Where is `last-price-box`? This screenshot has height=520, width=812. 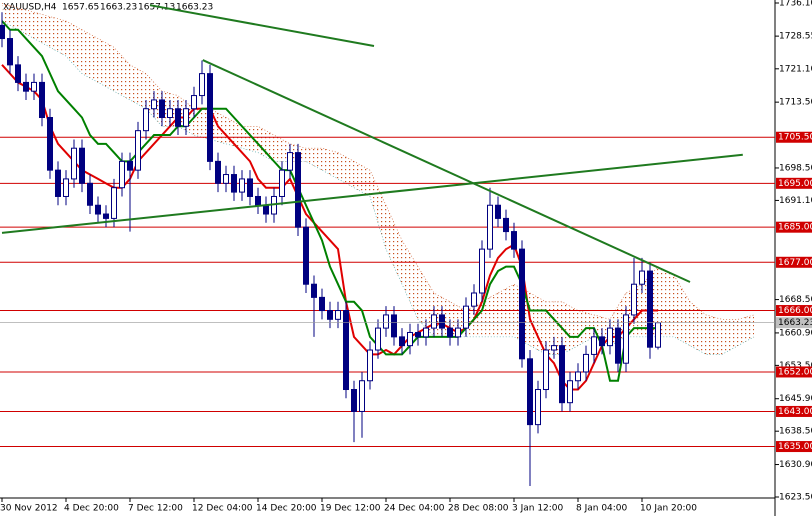
last-price-box is located at coordinates (794, 323).